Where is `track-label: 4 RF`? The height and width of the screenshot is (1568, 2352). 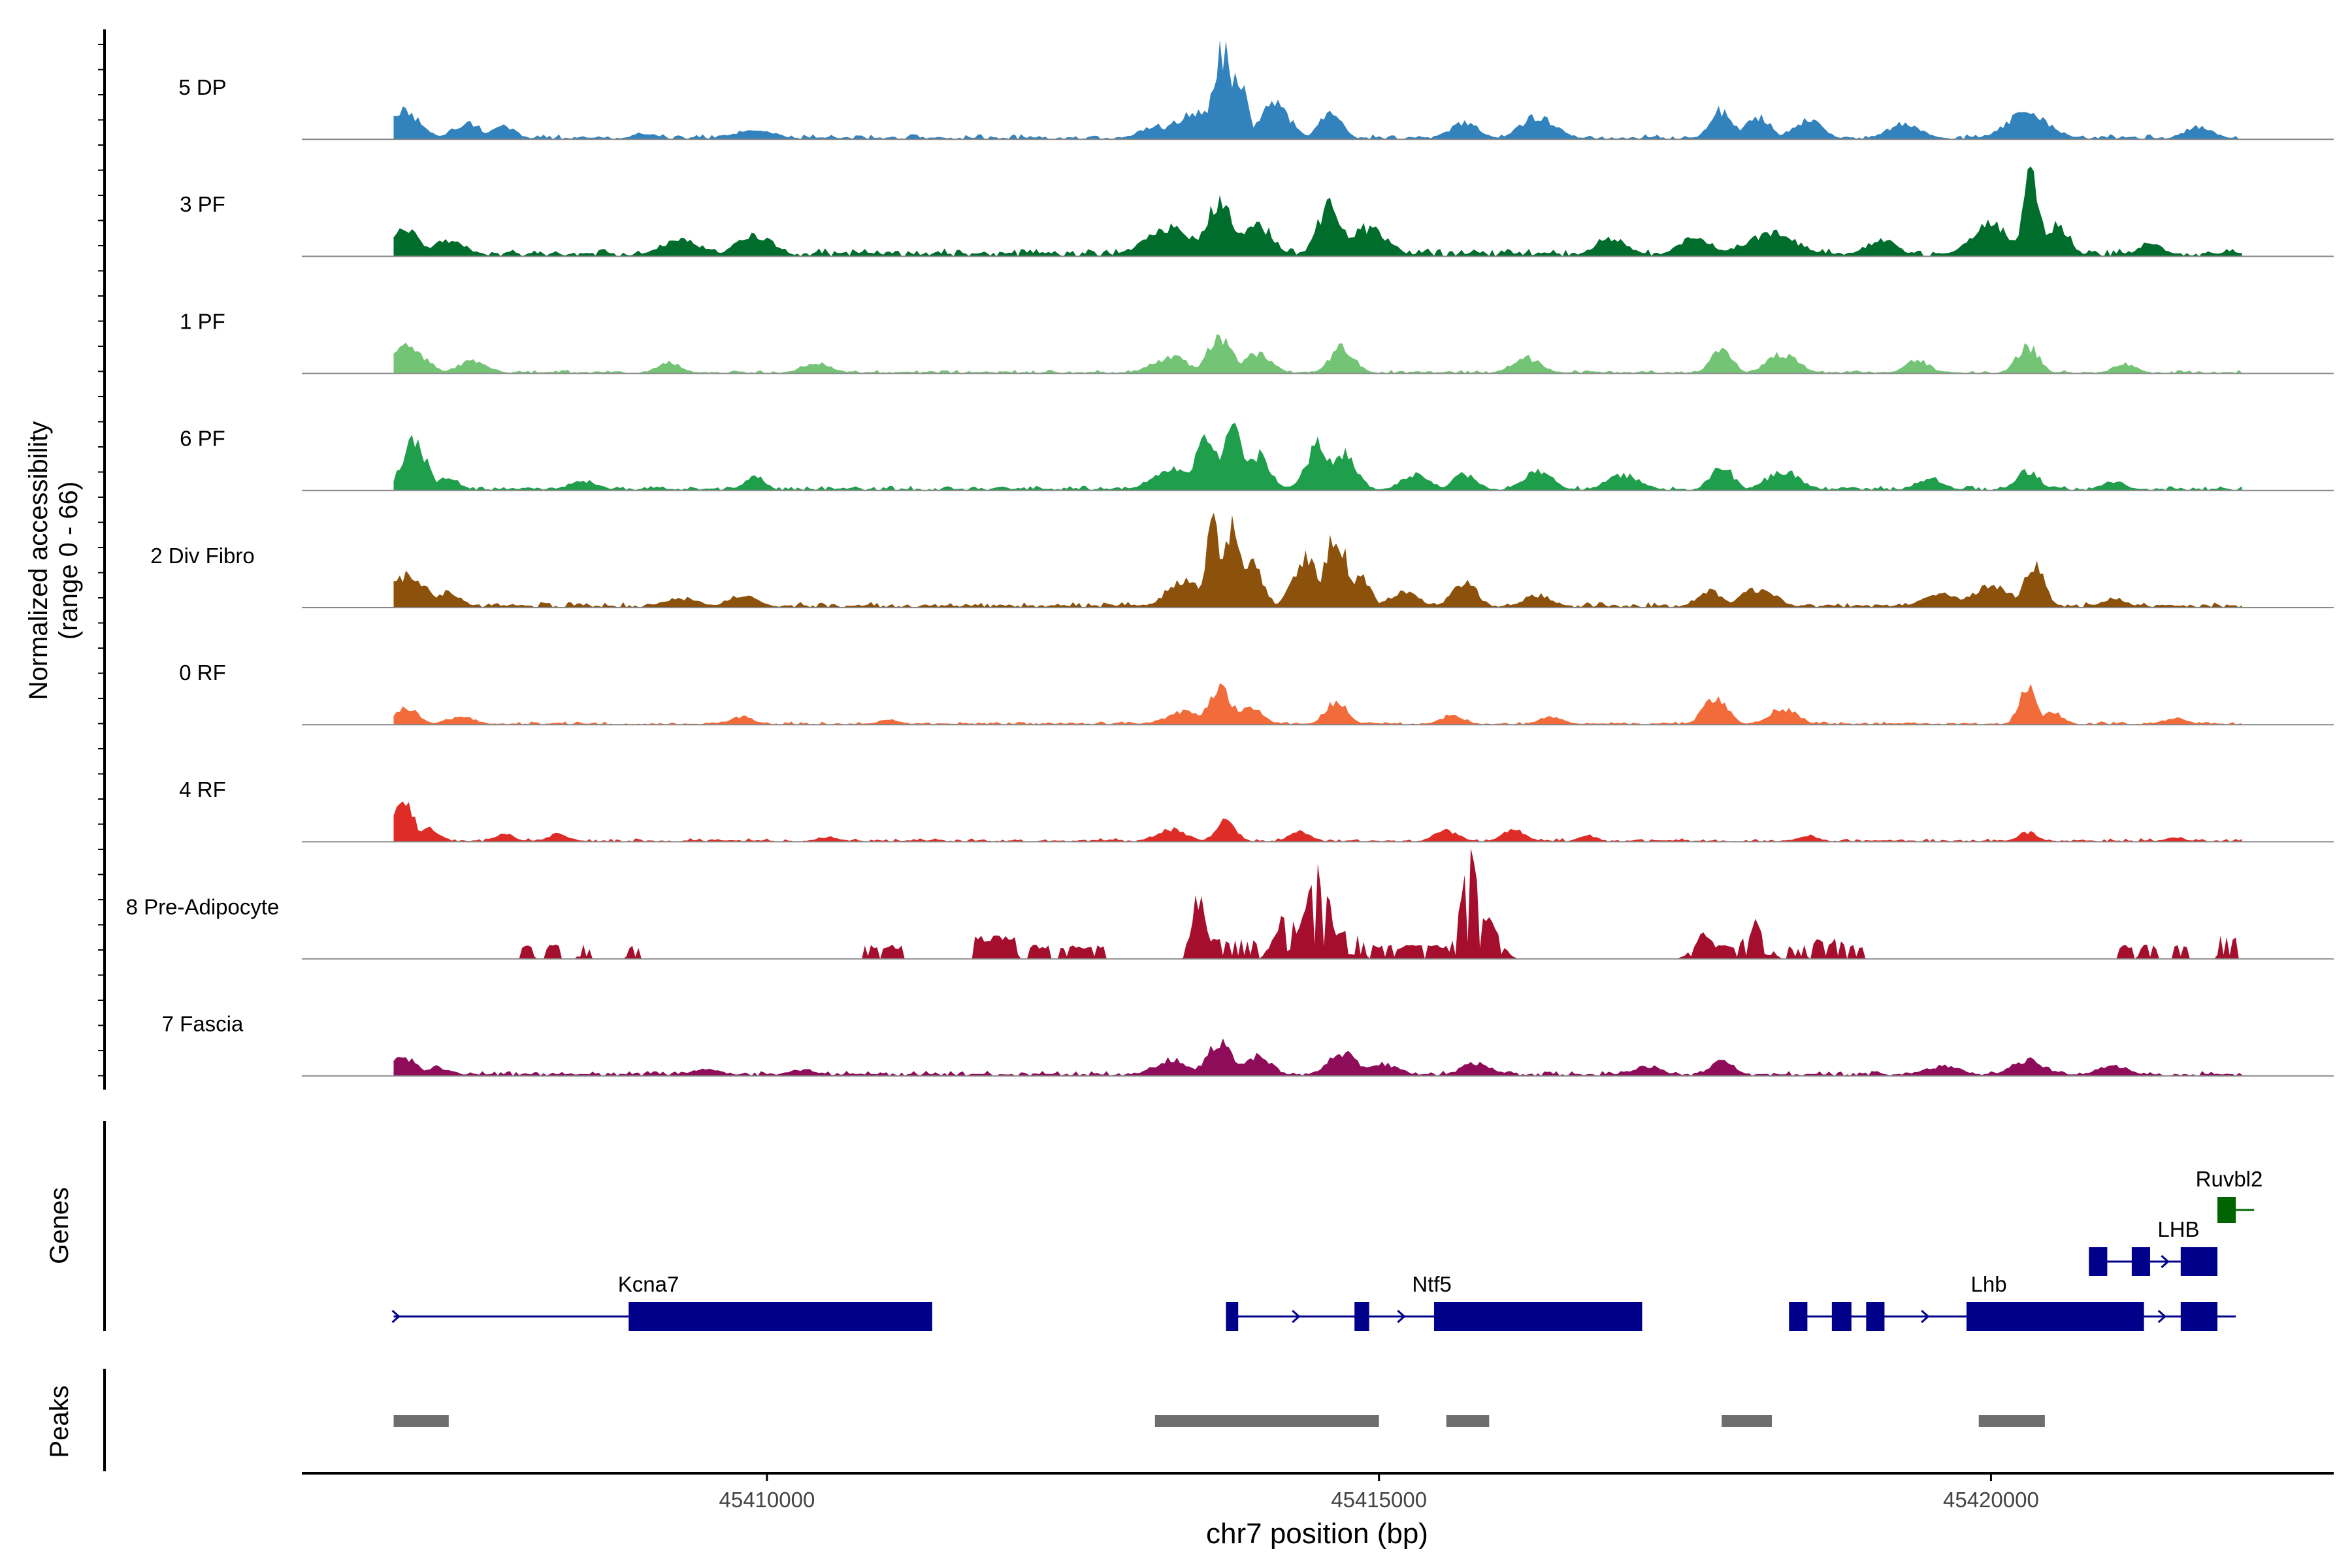 track-label: 4 RF is located at coordinates (202, 789).